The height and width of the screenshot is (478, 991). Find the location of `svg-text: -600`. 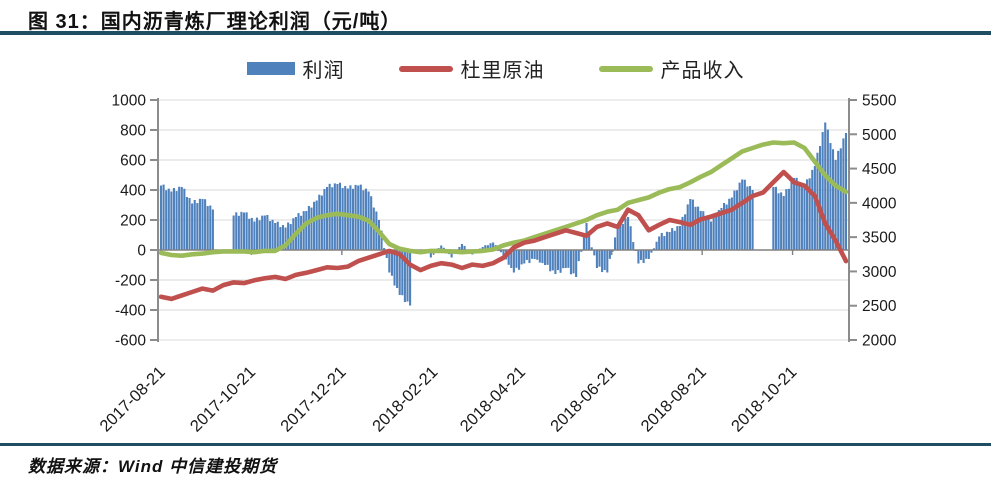

svg-text: -600 is located at coordinates (130, 341).